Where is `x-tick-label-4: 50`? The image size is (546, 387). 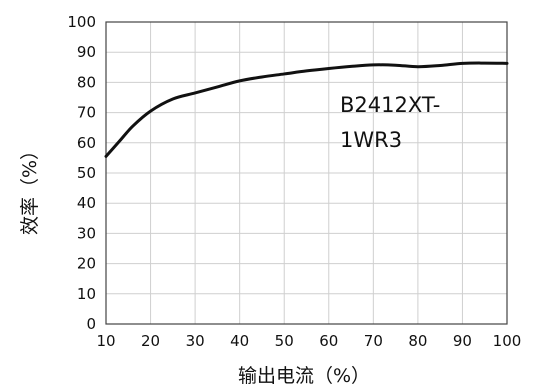 x-tick-label-4: 50 is located at coordinates (284, 341).